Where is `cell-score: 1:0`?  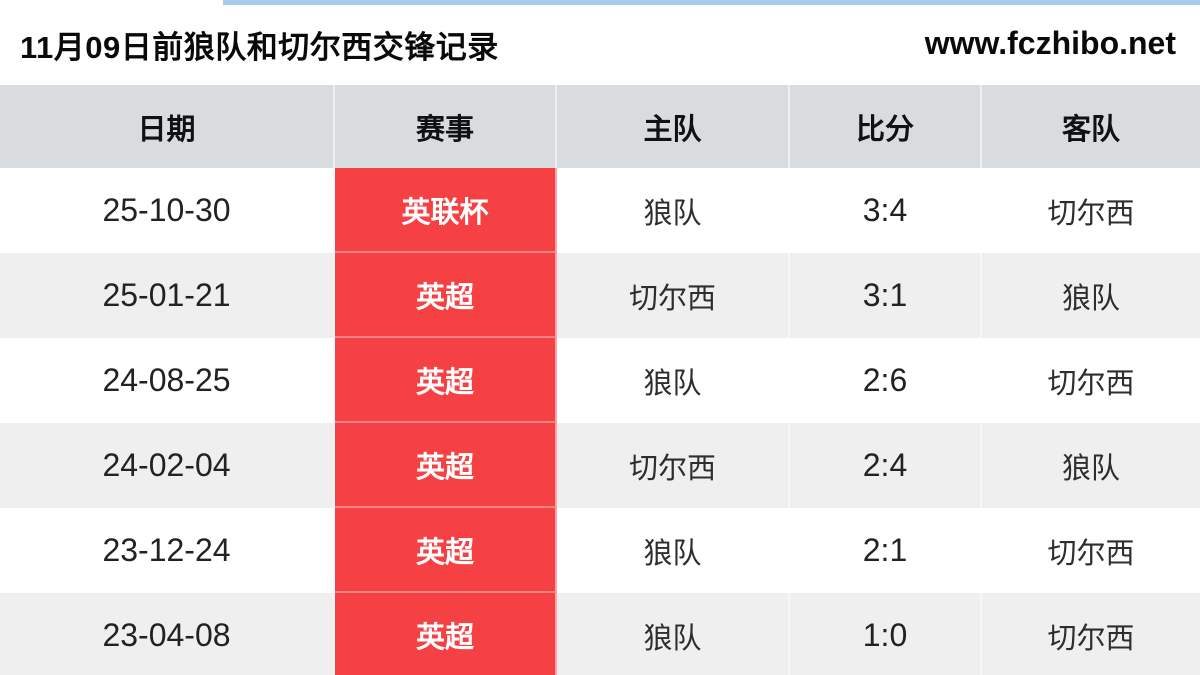 cell-score: 1:0 is located at coordinates (886, 634).